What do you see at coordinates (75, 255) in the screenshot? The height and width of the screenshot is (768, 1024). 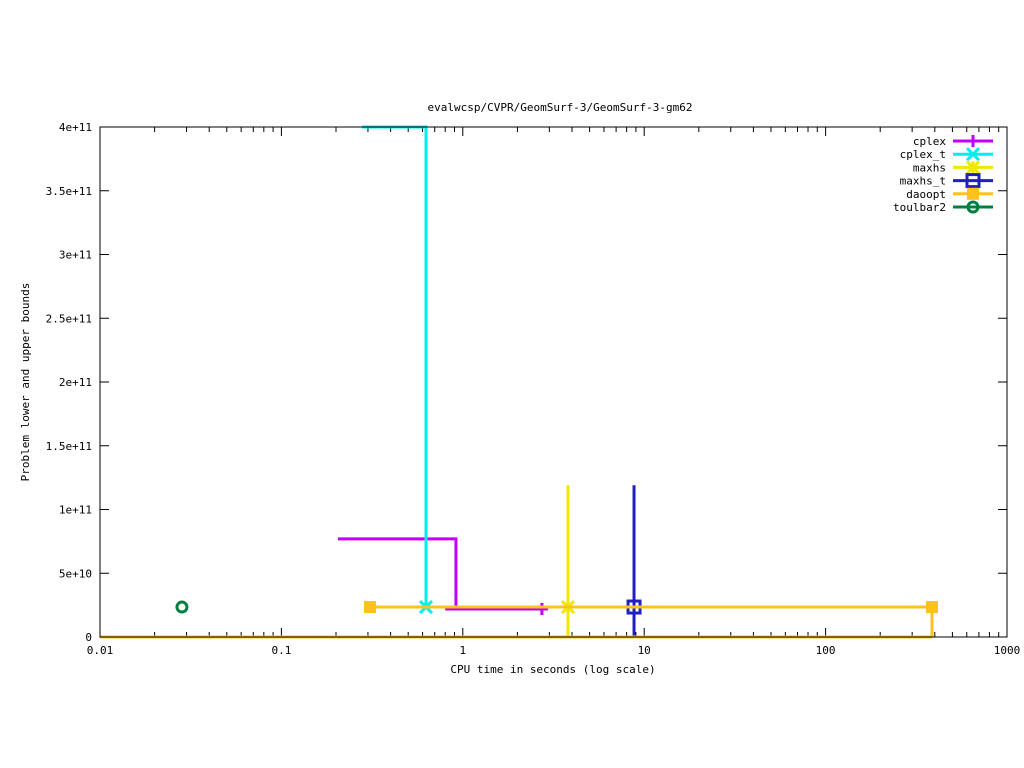 I see `y-tick-label: 3e+11` at bounding box center [75, 255].